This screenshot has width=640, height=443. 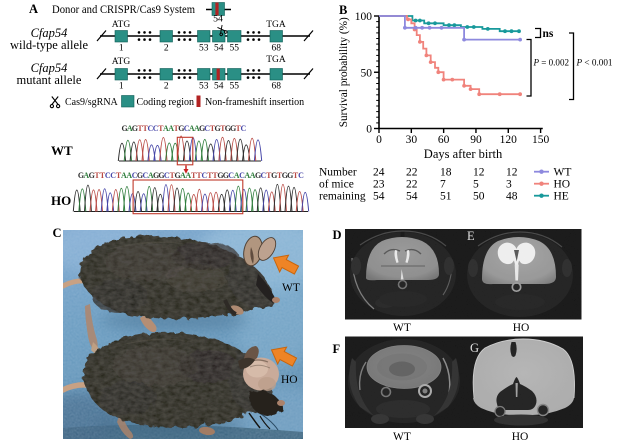 I want to click on svg-text: F, so click(x=337, y=349).